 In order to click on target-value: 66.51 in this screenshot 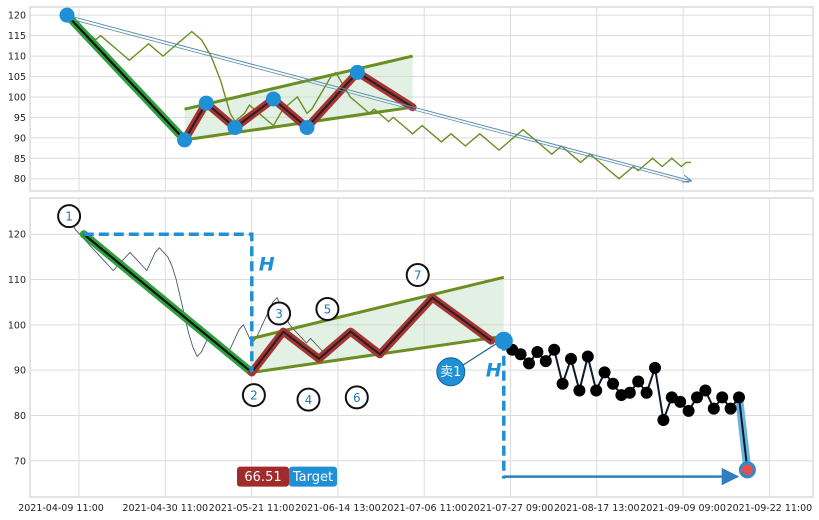, I will do `click(262, 477)`.